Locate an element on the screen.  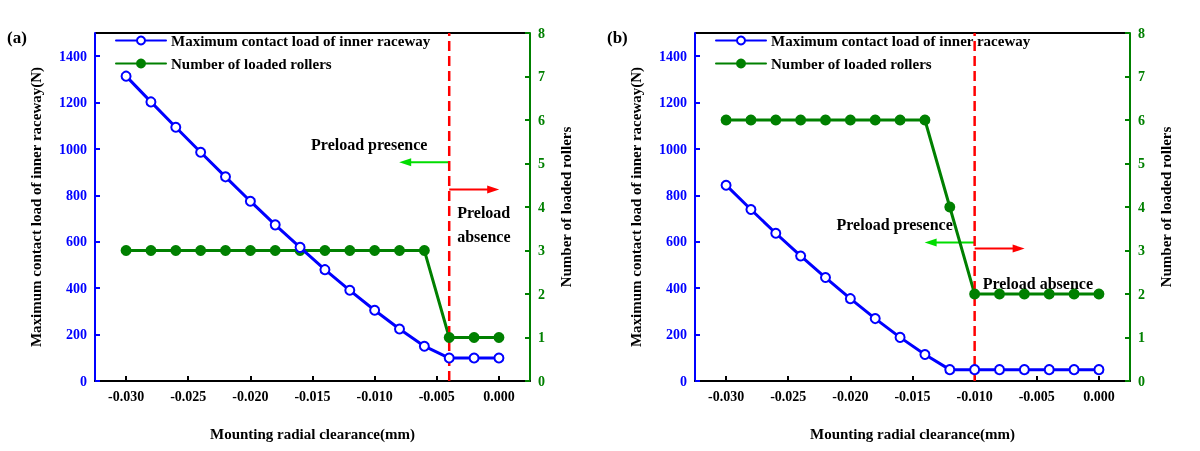
chart-title: (b) is located at coordinates (617, 37).